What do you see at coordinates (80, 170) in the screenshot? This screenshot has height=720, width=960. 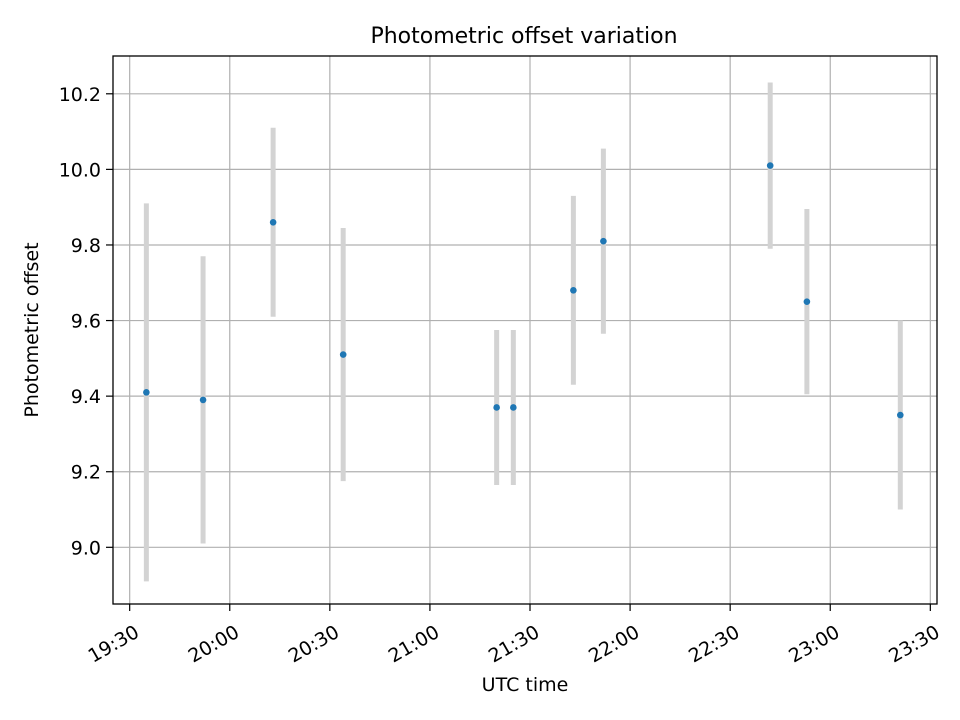 I see `y-tick-label: 10.0` at bounding box center [80, 170].